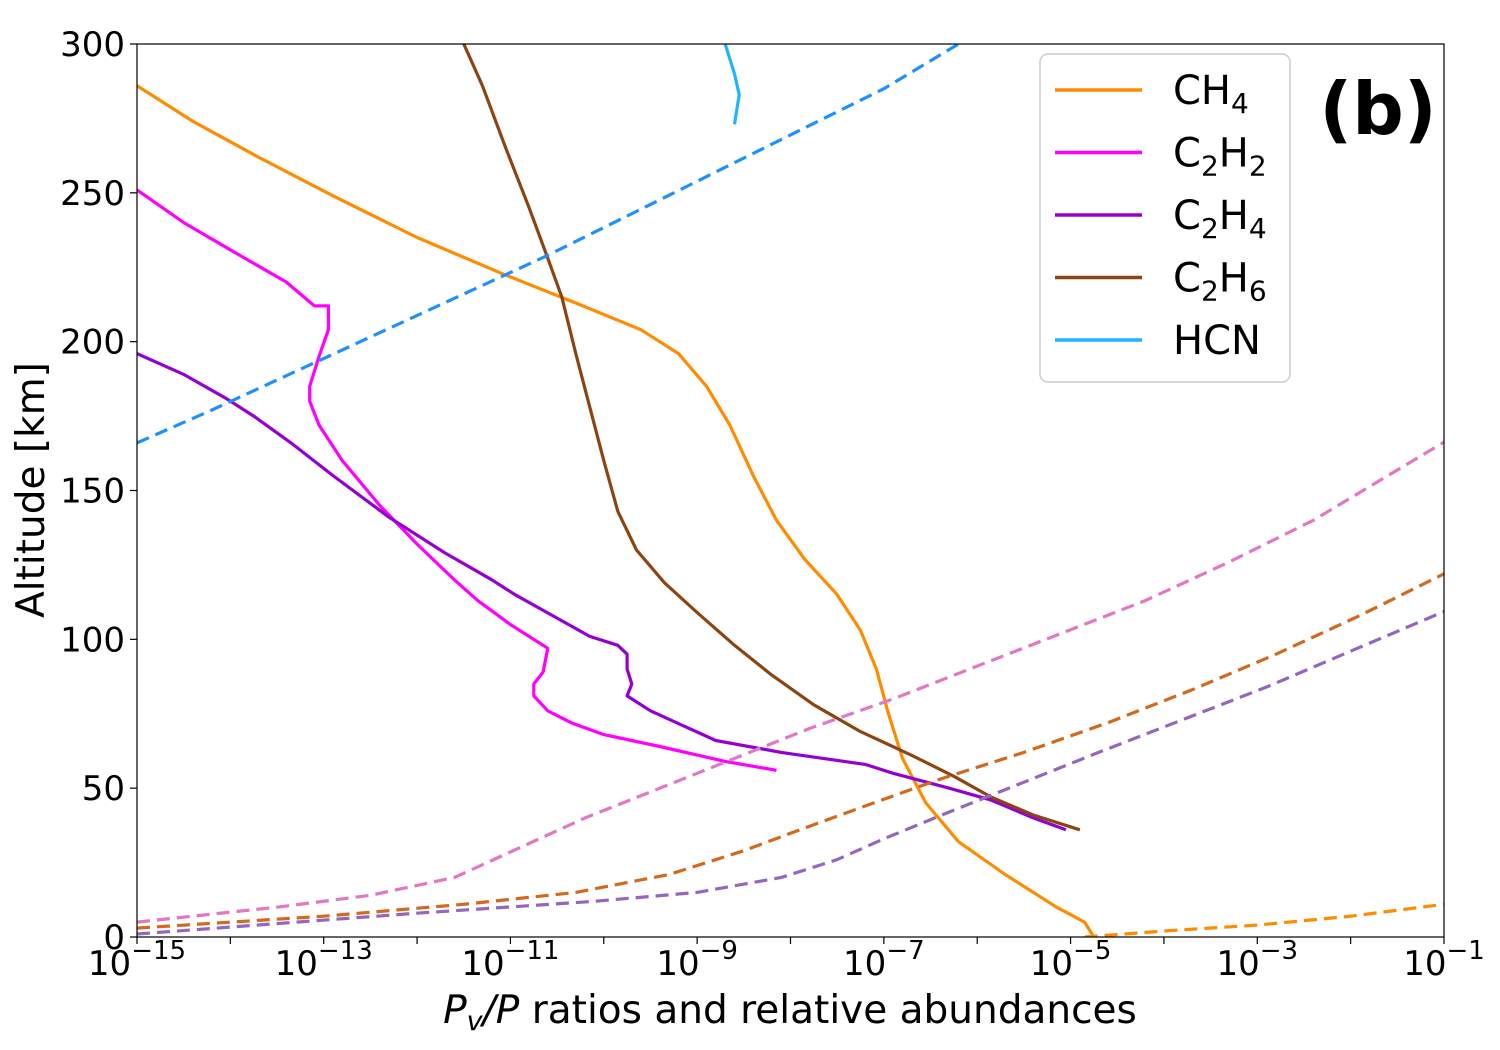 This screenshot has width=1500, height=1050. I want to click on y-axis: 0 50 100 150 200 250 300, so click(98, 491).